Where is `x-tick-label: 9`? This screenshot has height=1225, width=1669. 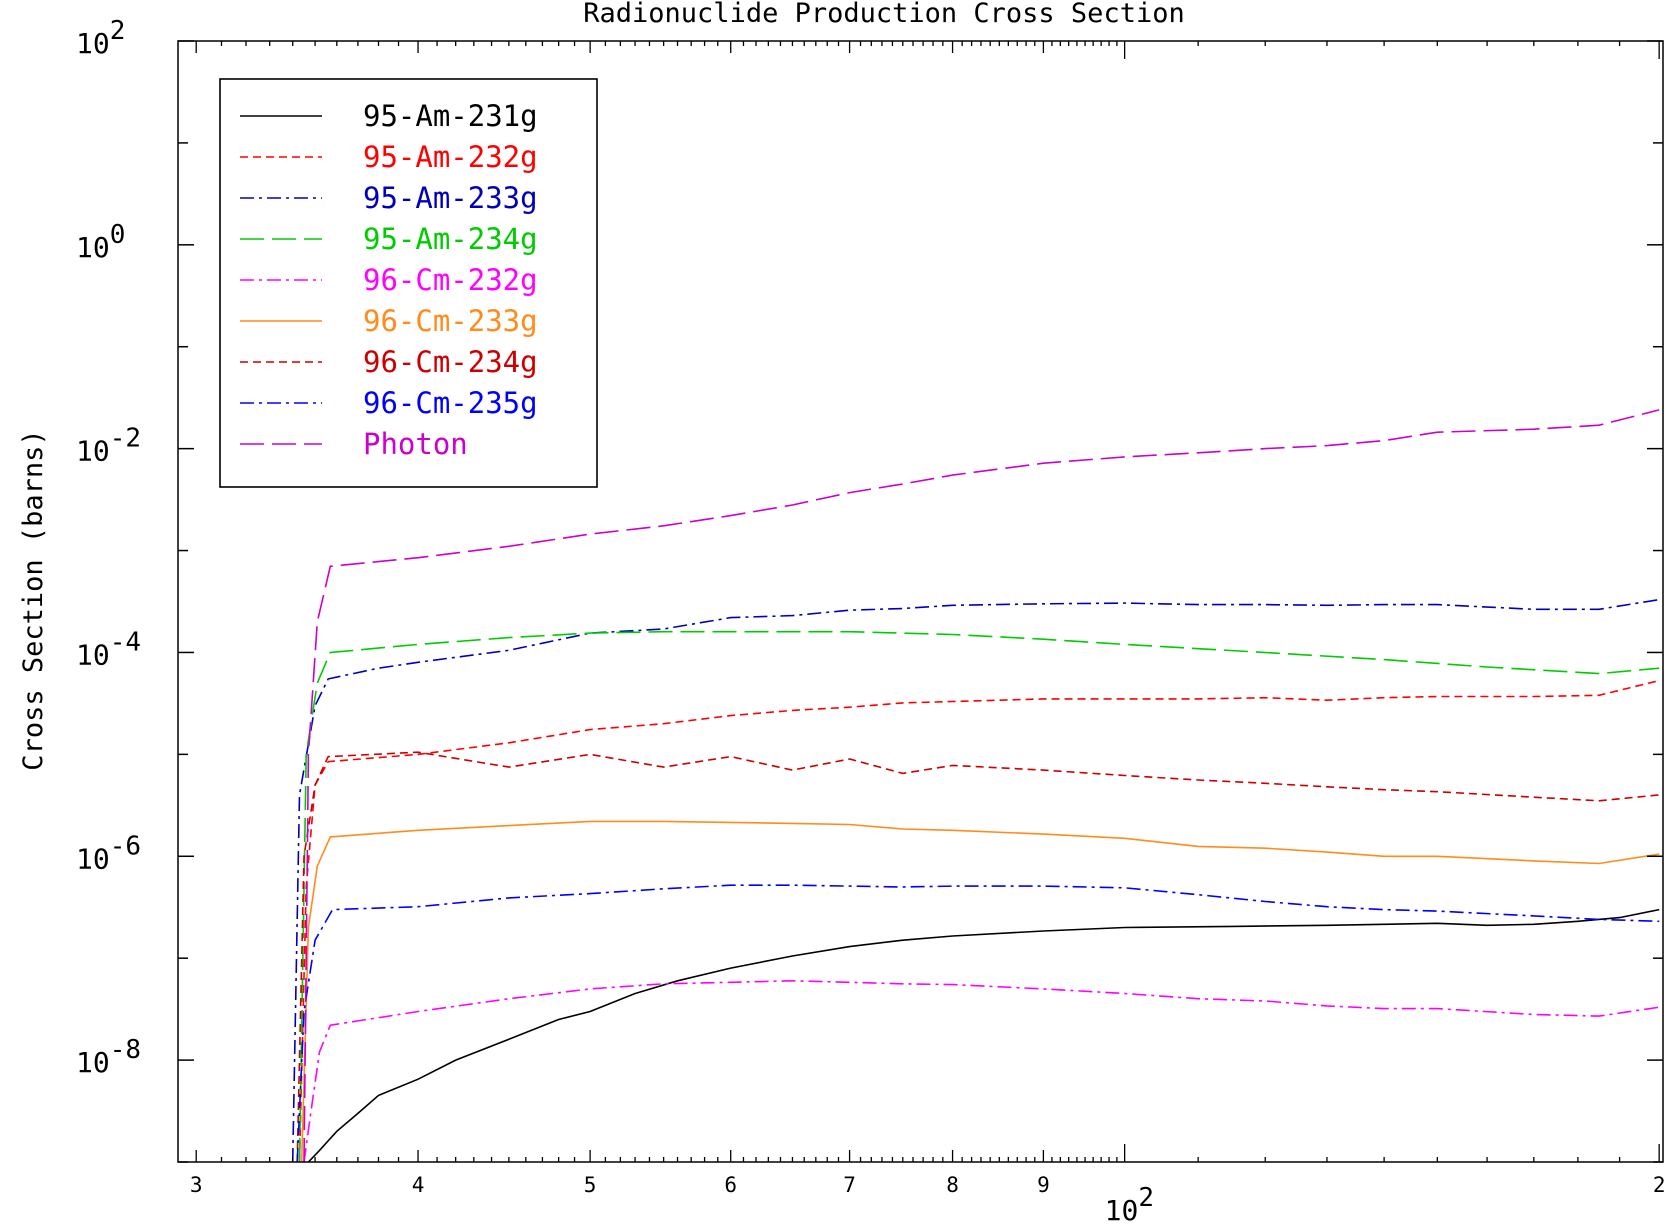
x-tick-label: 9 is located at coordinates (1043, 1185).